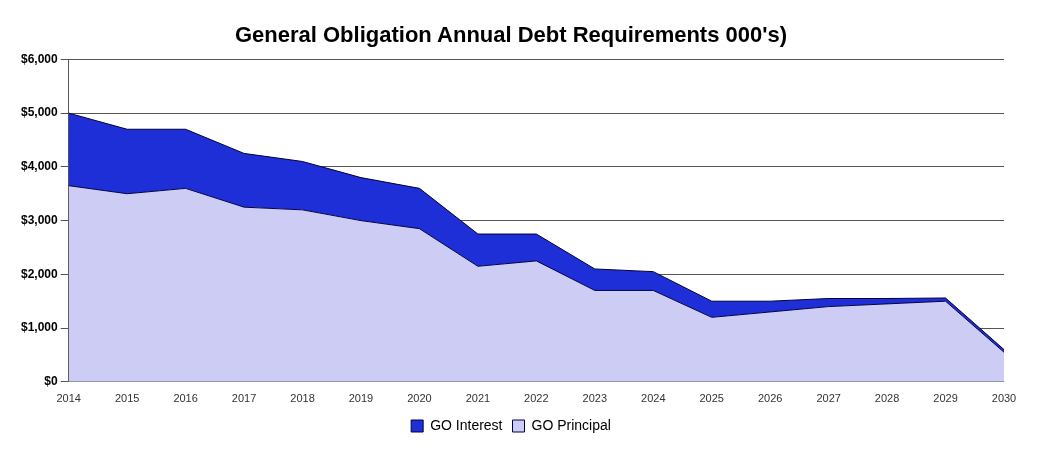 This screenshot has width=1042, height=462. Describe the element at coordinates (40, 327) in the screenshot. I see `y-tick-label: $1,000` at that location.